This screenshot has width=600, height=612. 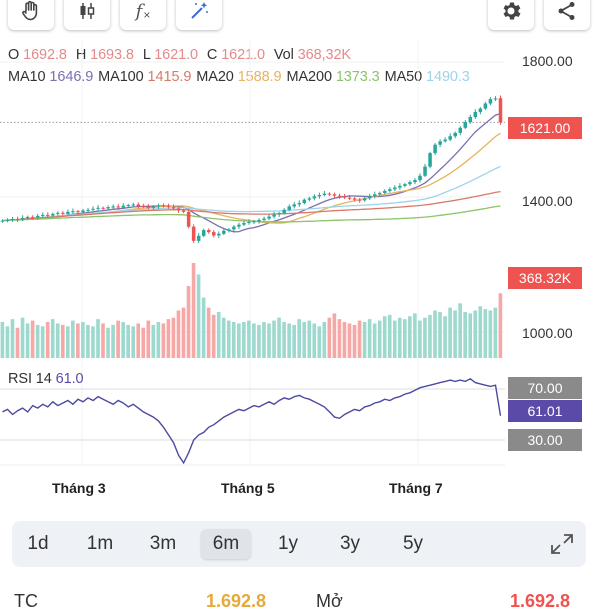 I want to click on time-tick-thang-7: Tháng 7, so click(x=416, y=488).